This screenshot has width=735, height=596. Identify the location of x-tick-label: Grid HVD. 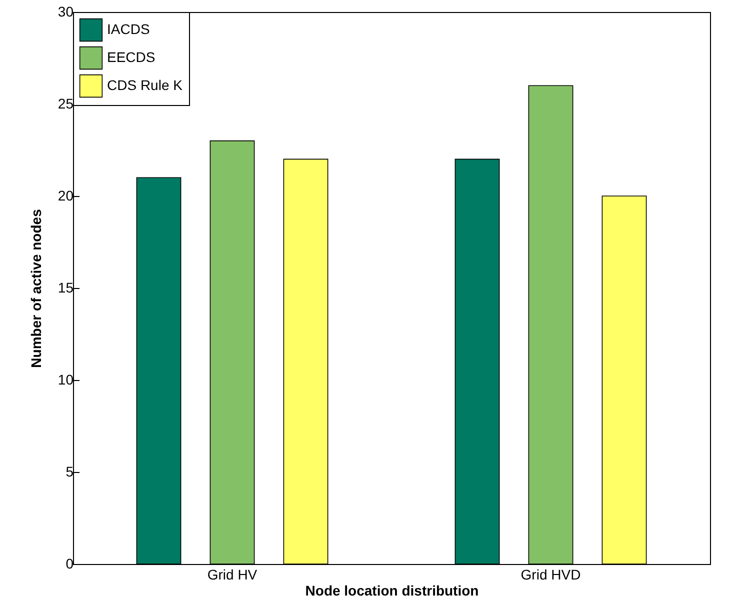
(550, 574).